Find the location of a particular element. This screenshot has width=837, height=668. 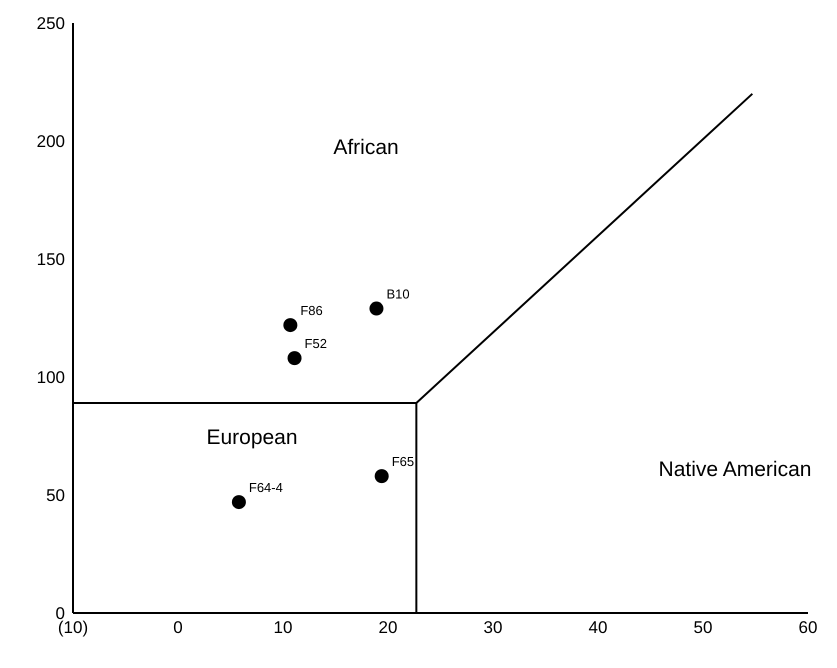

annotation: Native American is located at coordinates (735, 470).